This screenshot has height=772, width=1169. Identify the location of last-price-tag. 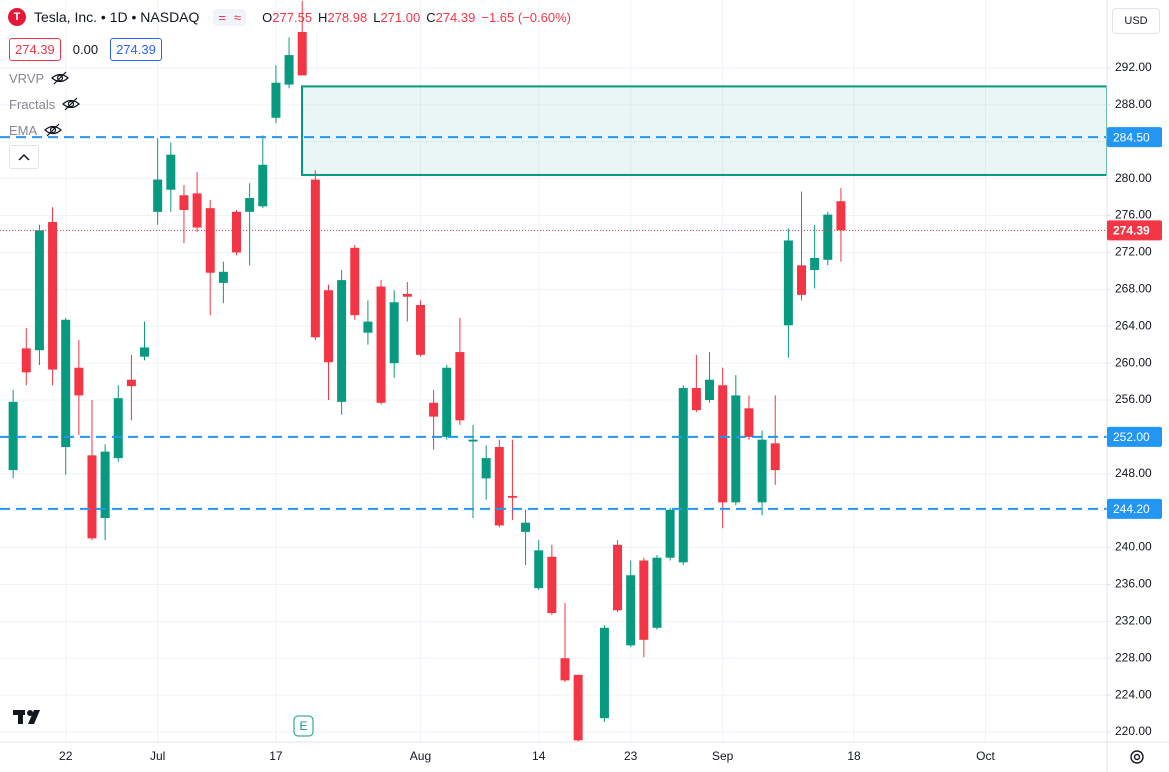
(1134, 230).